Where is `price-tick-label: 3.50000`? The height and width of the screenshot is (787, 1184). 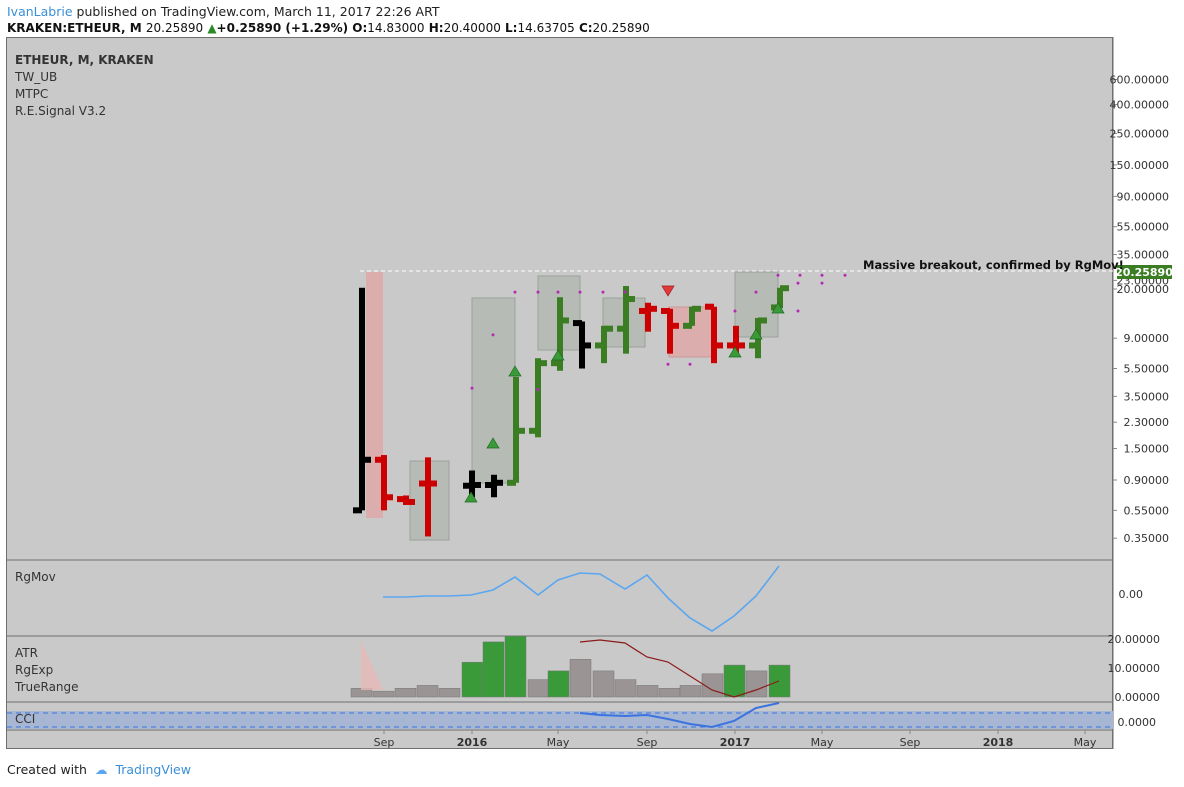
price-tick-label: 3.50000 is located at coordinates (1147, 396).